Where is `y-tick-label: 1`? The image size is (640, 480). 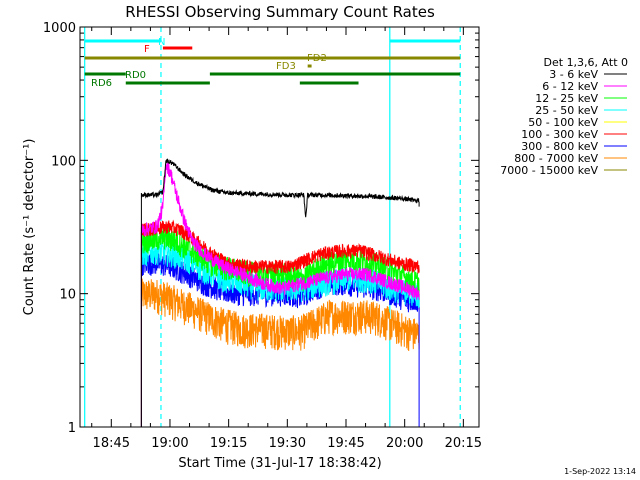 y-tick-label: 1 is located at coordinates (72, 428).